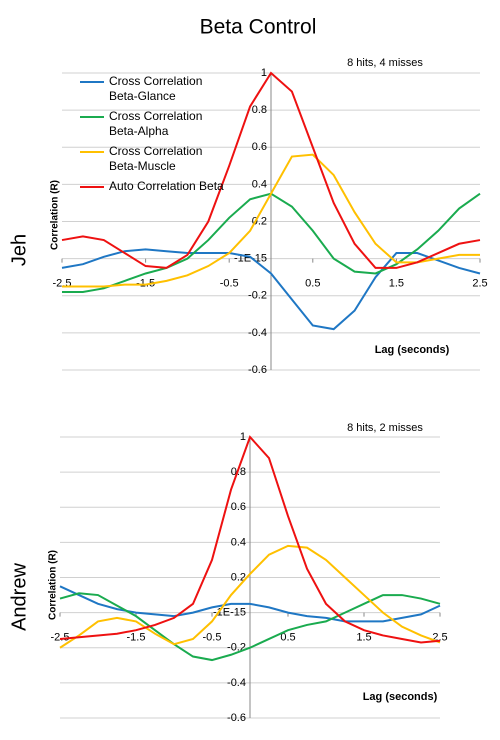  Describe the element at coordinates (258, 27) in the screenshot. I see `page-title: Beta Control` at that location.